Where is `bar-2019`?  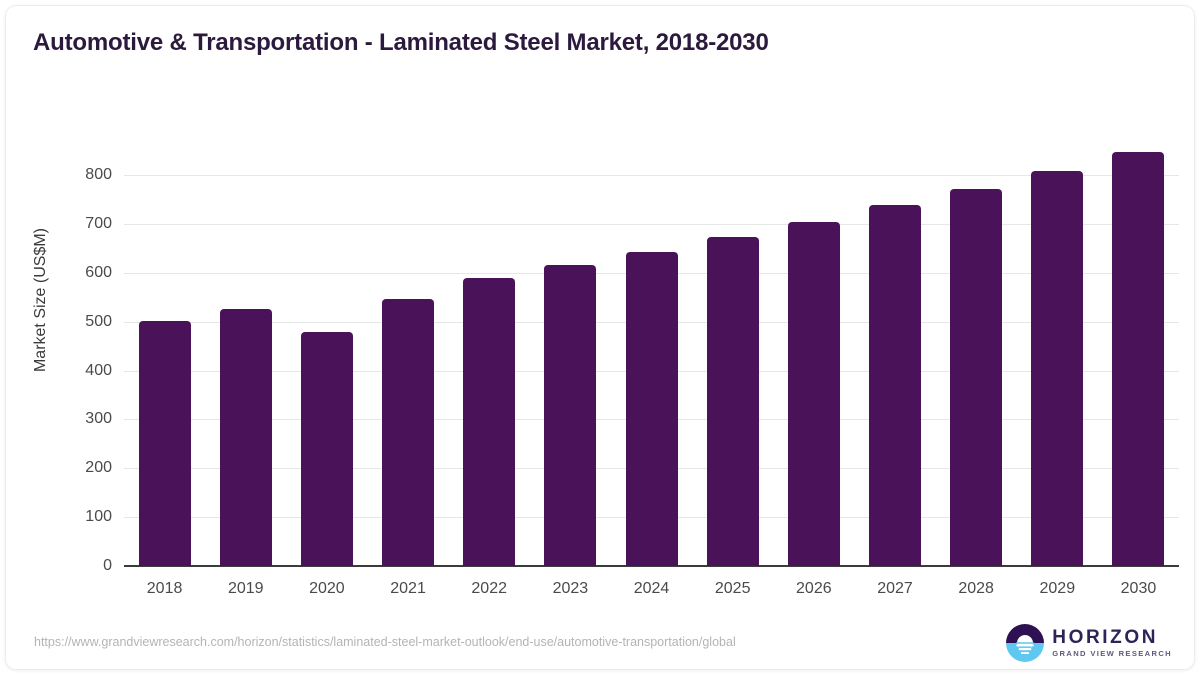 bar-2019 is located at coordinates (245, 437).